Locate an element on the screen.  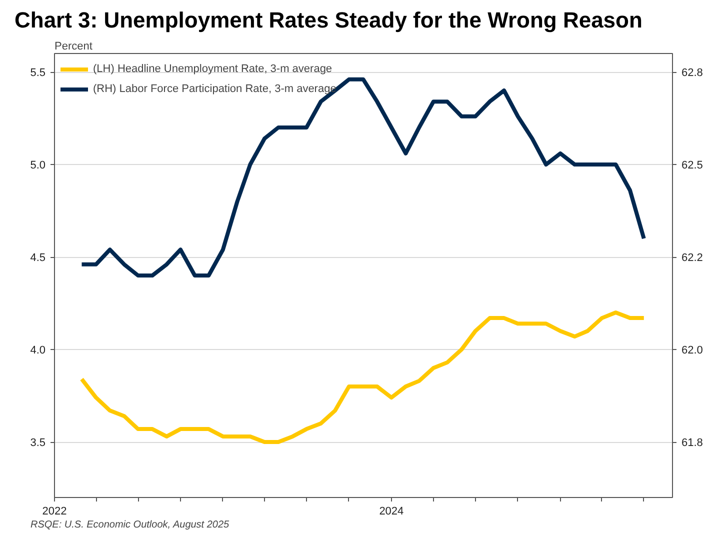
y2-tick-label: 62.0 is located at coordinates (692, 350).